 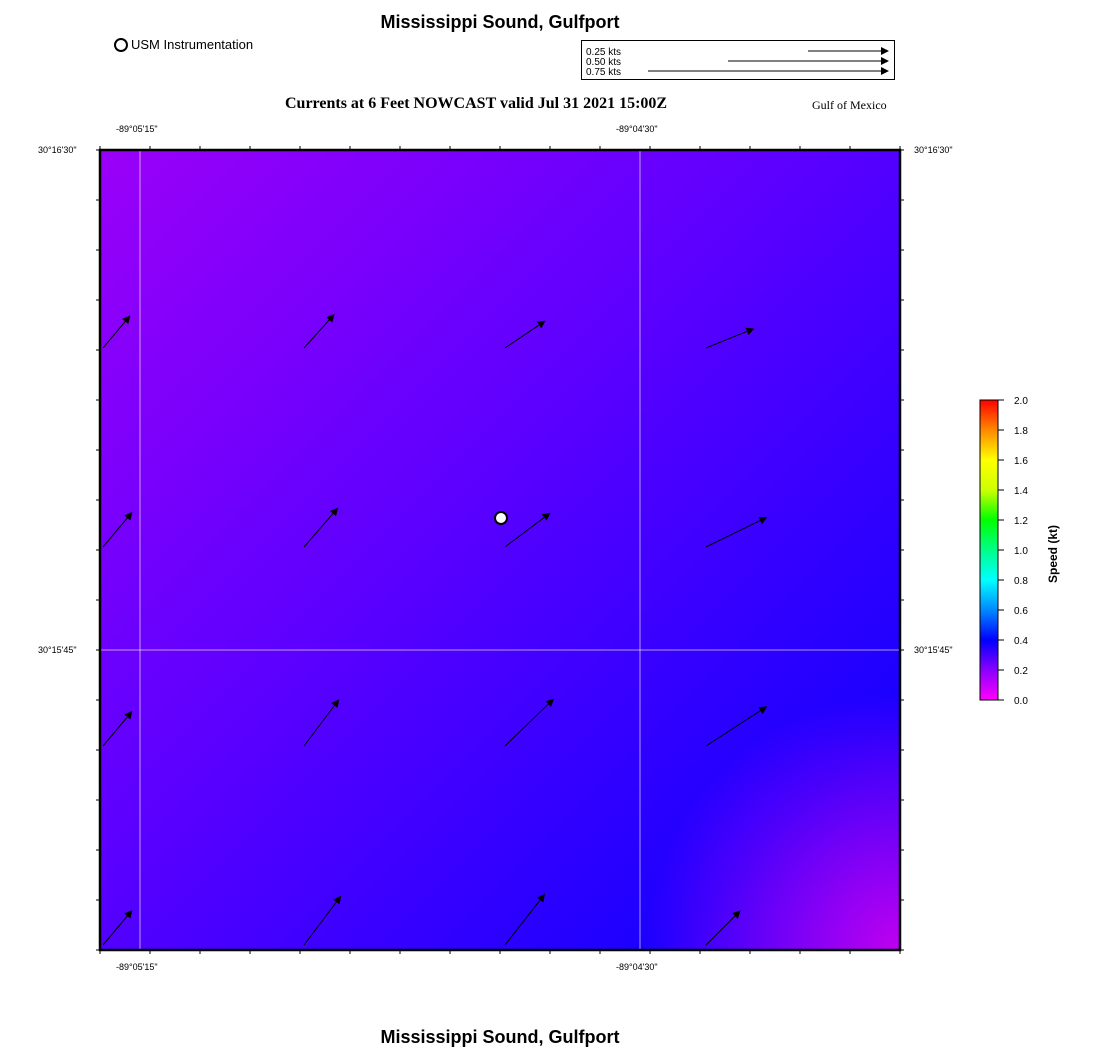 I want to click on colorbar-tick-label: 0.2, so click(x=1021, y=671).